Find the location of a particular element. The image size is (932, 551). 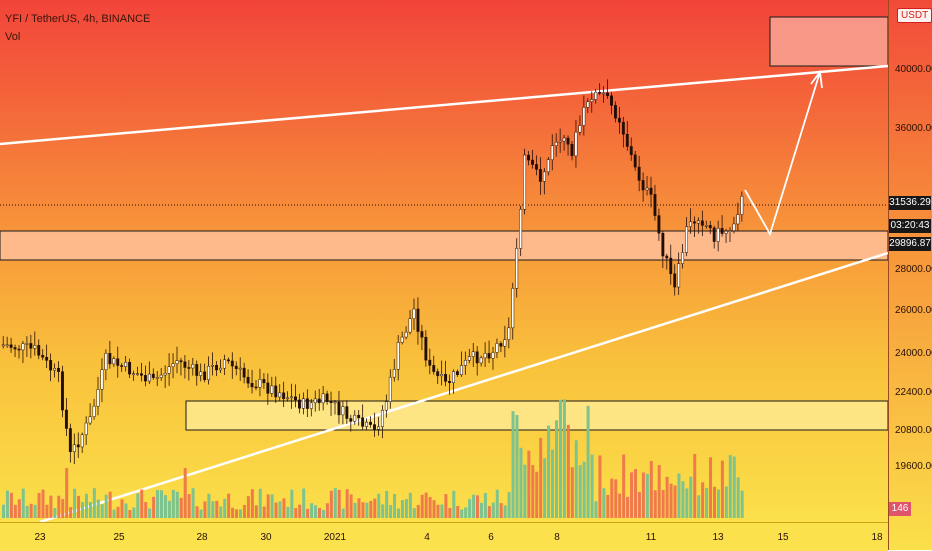

time-tick: 8 is located at coordinates (557, 537).